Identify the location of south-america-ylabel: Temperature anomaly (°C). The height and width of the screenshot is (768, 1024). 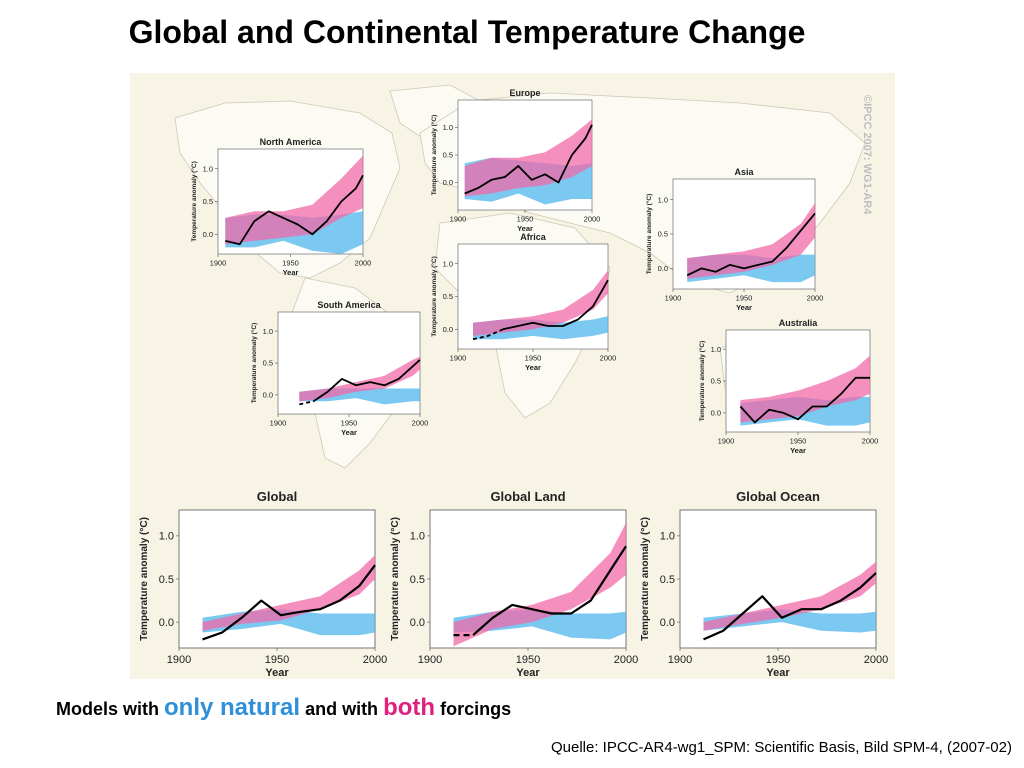
(254, 363).